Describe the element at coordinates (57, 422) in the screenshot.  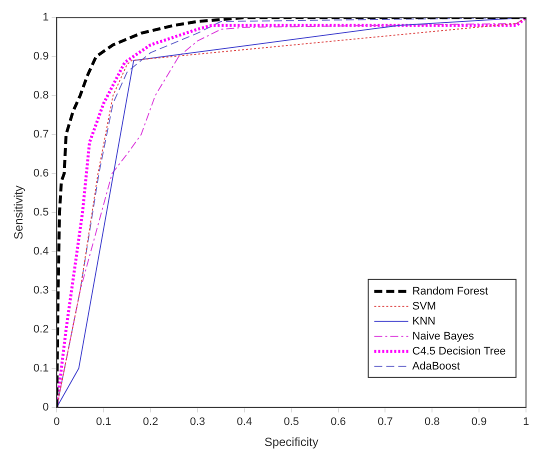
I see `x-tick-label: 0` at that location.